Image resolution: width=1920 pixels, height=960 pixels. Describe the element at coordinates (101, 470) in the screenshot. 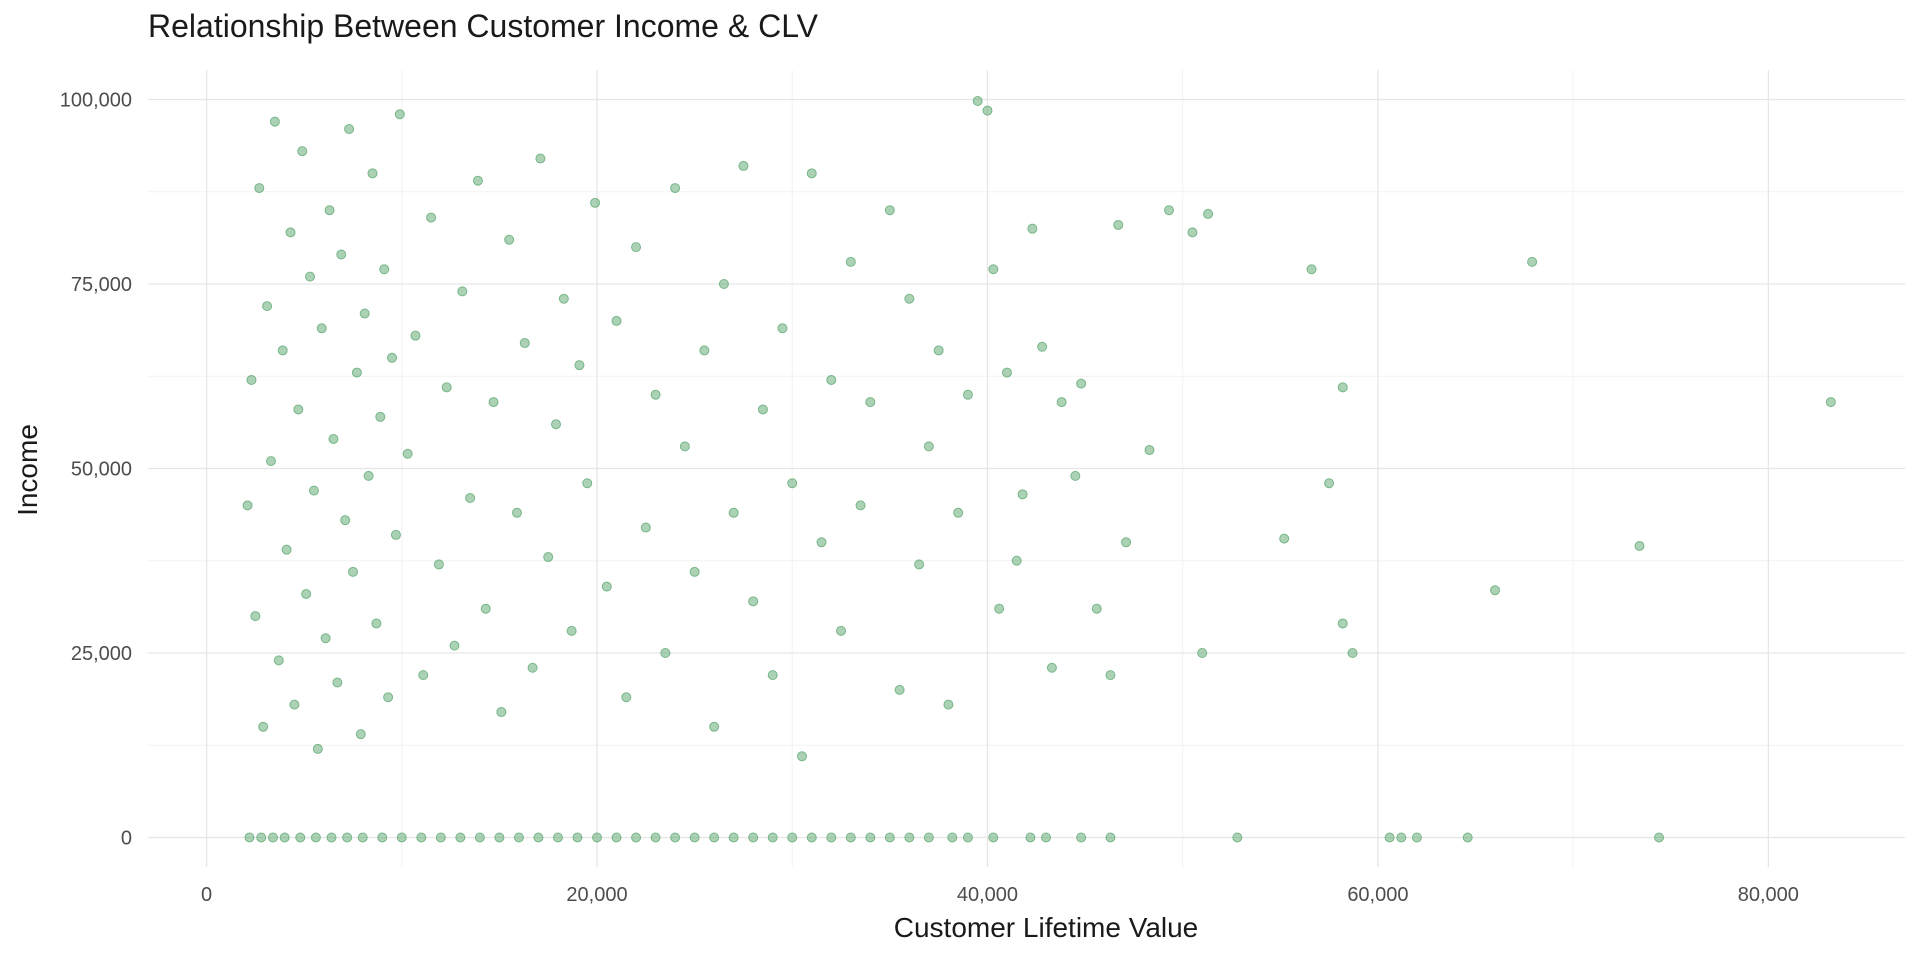

I see `y-tick-label: 50,000` at that location.